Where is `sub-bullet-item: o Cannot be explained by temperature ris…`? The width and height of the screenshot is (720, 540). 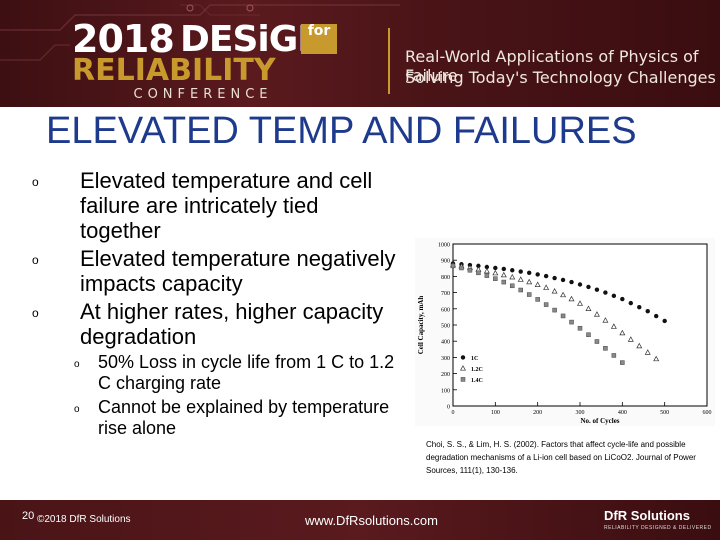 sub-bullet-item: o Cannot be explained by temperature ris… is located at coordinates (217, 418).